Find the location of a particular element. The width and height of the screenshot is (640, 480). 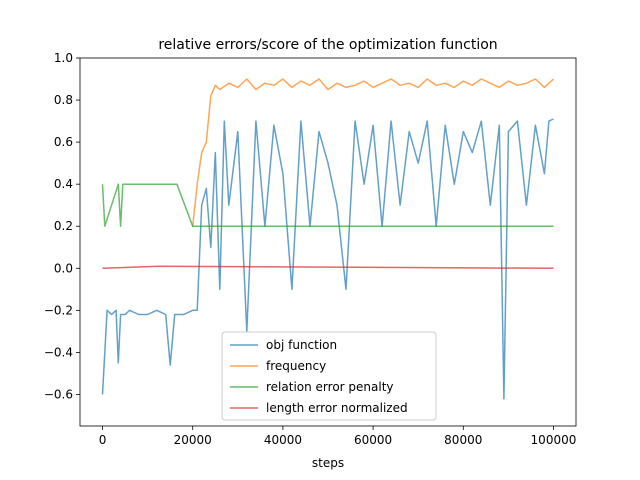

y-tick-label: 0.4 is located at coordinates (63, 184).